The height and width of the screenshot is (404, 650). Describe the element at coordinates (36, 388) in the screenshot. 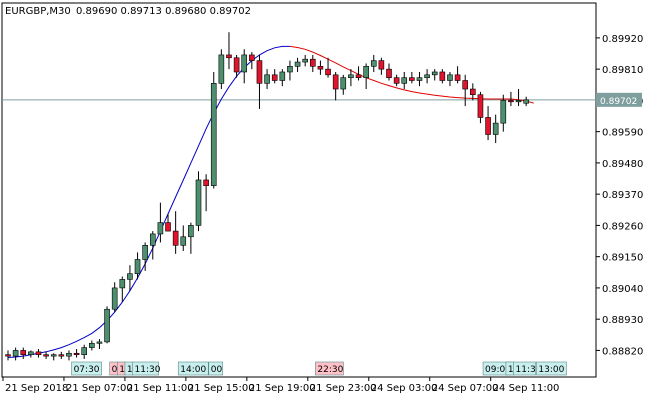

I see `x-tick-label: 21 Sep 2018` at that location.